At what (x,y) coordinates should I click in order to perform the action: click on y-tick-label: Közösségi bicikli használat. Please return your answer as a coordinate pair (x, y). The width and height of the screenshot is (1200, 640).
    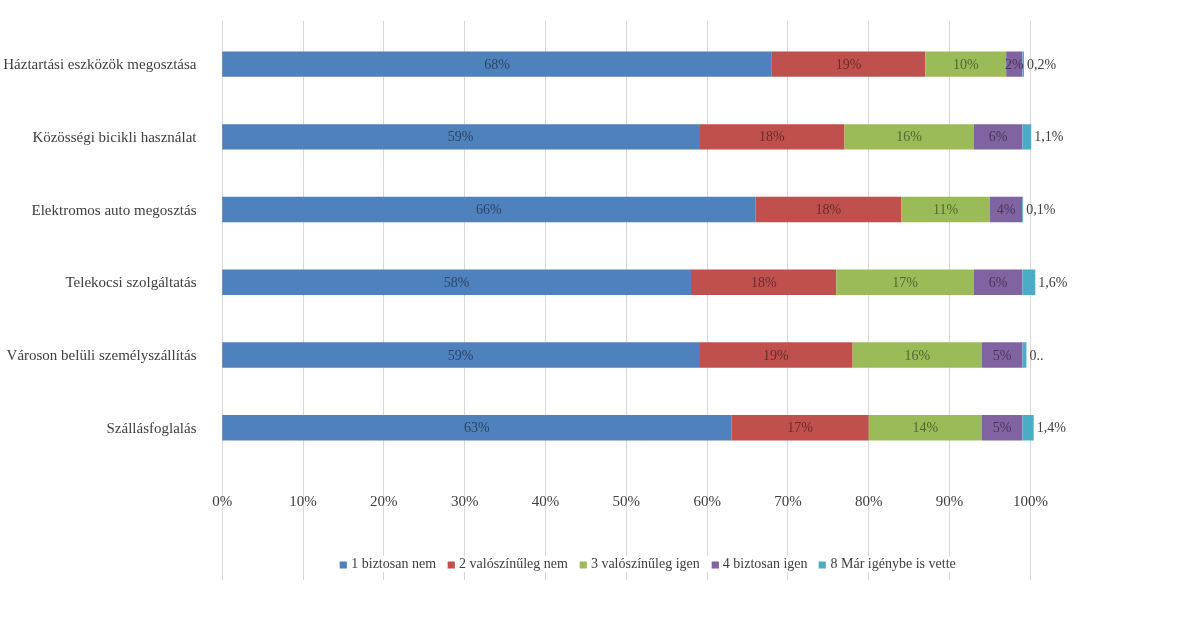
    Looking at the image, I should click on (115, 136).